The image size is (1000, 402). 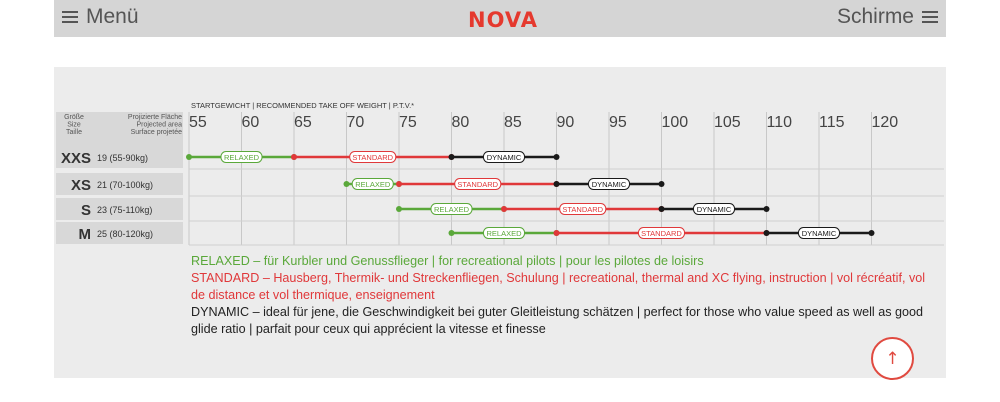 I want to click on size-header-text: Größe, so click(x=74, y=117).